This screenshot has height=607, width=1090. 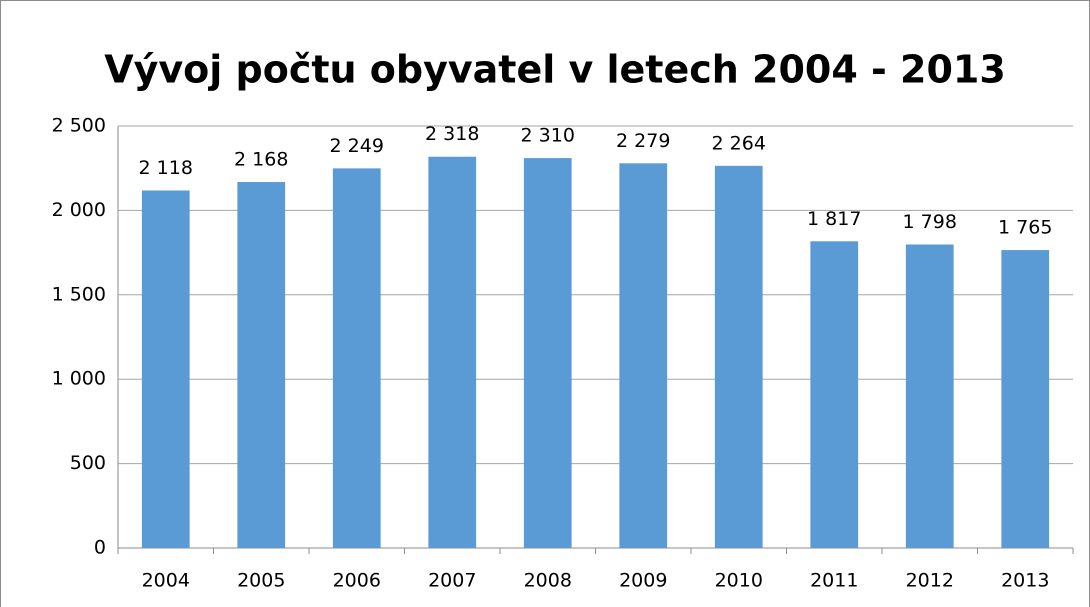 I want to click on x-tick-label: 2013, so click(x=1025, y=581).